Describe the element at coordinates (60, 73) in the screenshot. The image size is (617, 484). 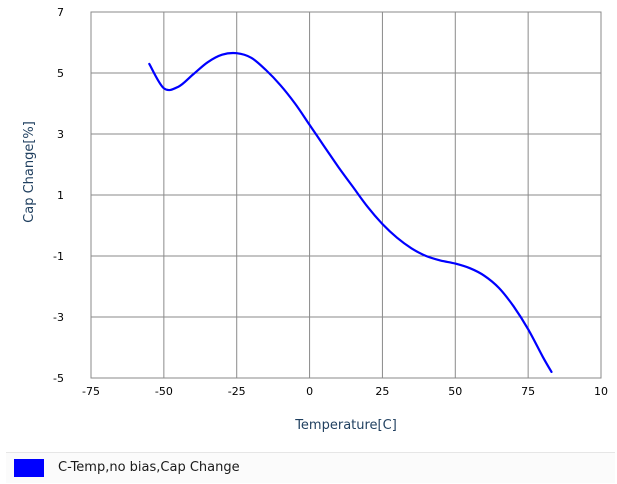
I see `y-tick-label: 5` at that location.